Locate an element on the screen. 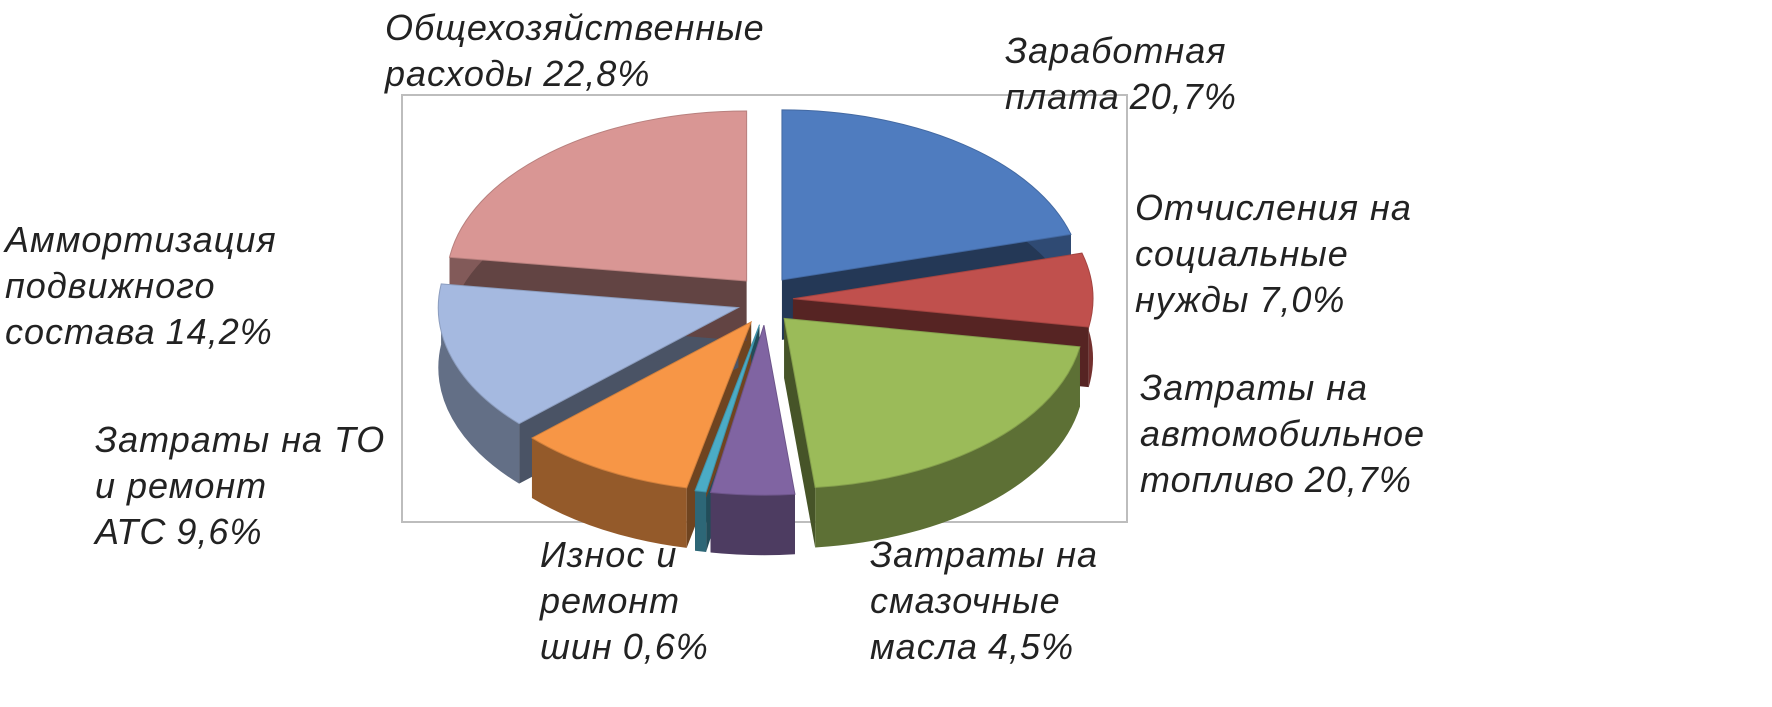  category-name: Затраты на смазочные масла is located at coordinates (984, 600).